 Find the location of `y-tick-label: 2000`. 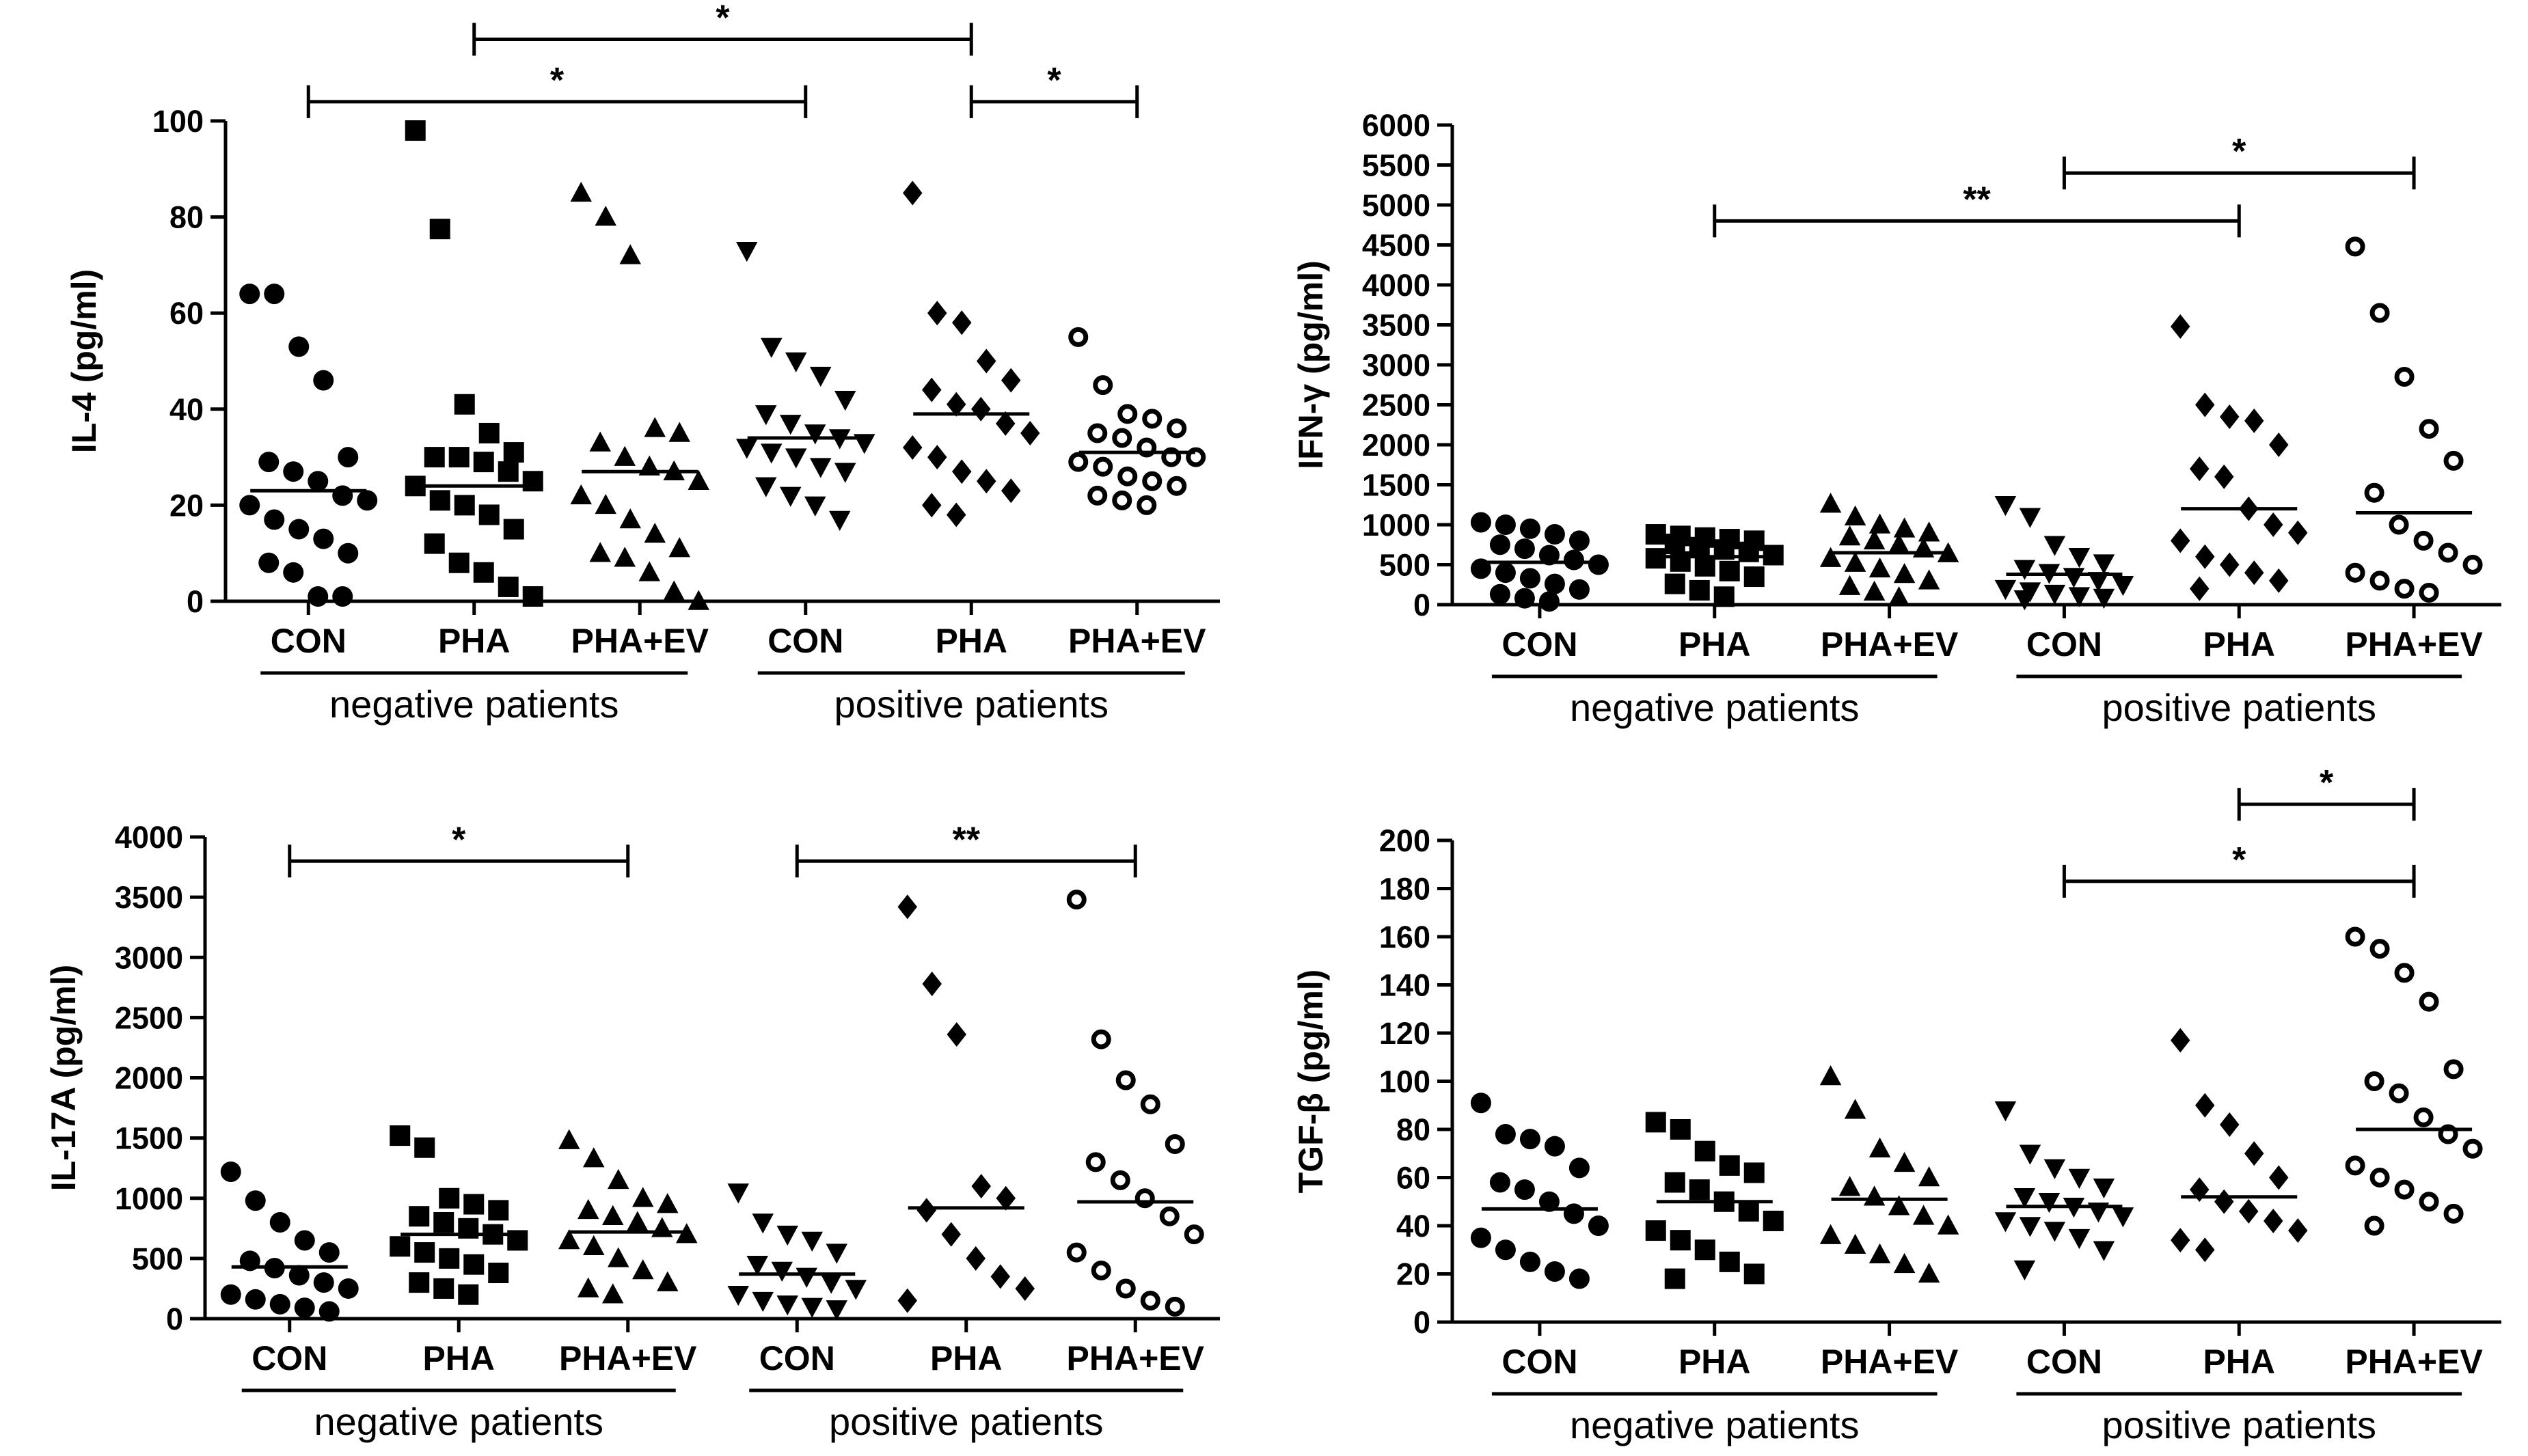

y-tick-label: 2000 is located at coordinates (149, 1078).